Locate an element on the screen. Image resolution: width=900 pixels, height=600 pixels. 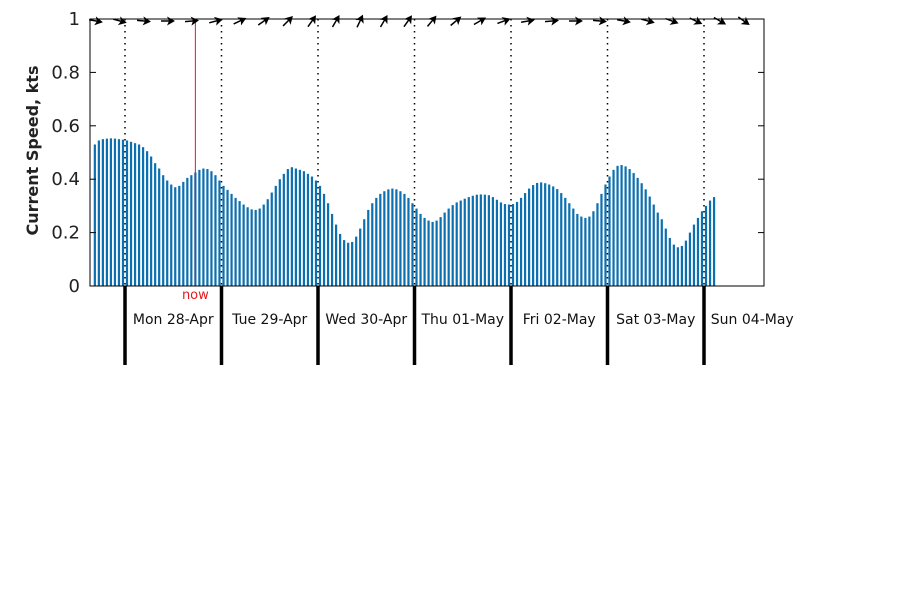
day-label: Thu 01-May is located at coordinates (462, 320).